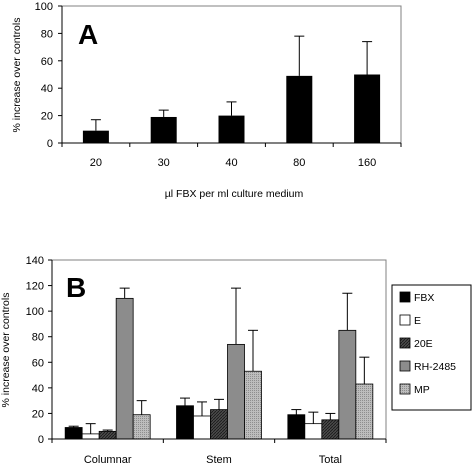  What do you see at coordinates (47, 89) in the screenshot?
I see `a-y-tick-label: 40` at bounding box center [47, 89].